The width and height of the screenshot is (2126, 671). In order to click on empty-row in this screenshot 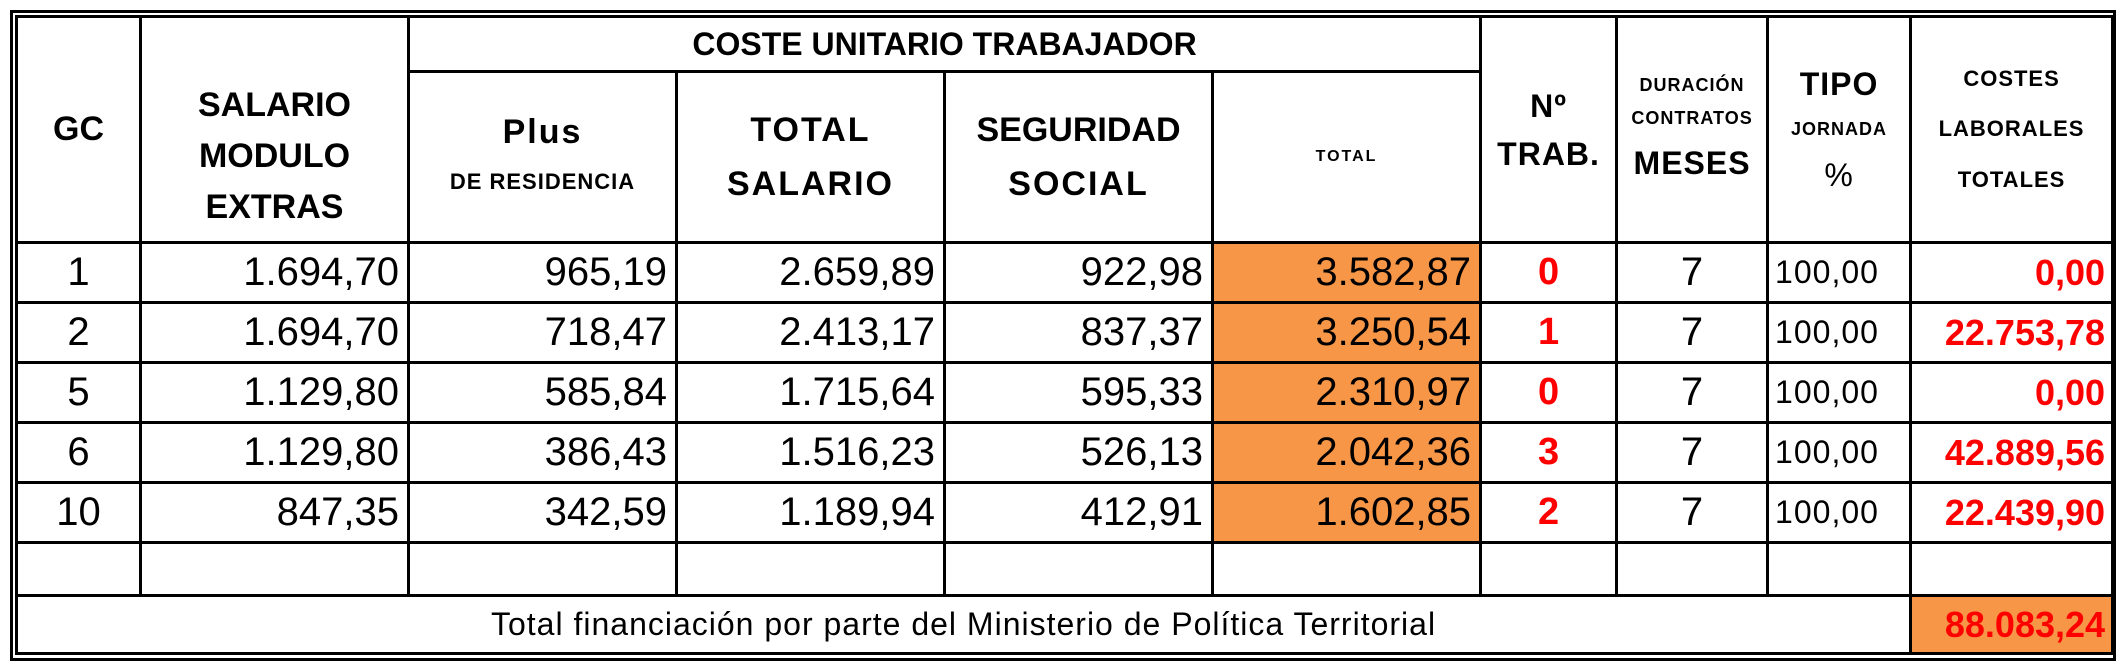, I will do `click(1065, 569)`.